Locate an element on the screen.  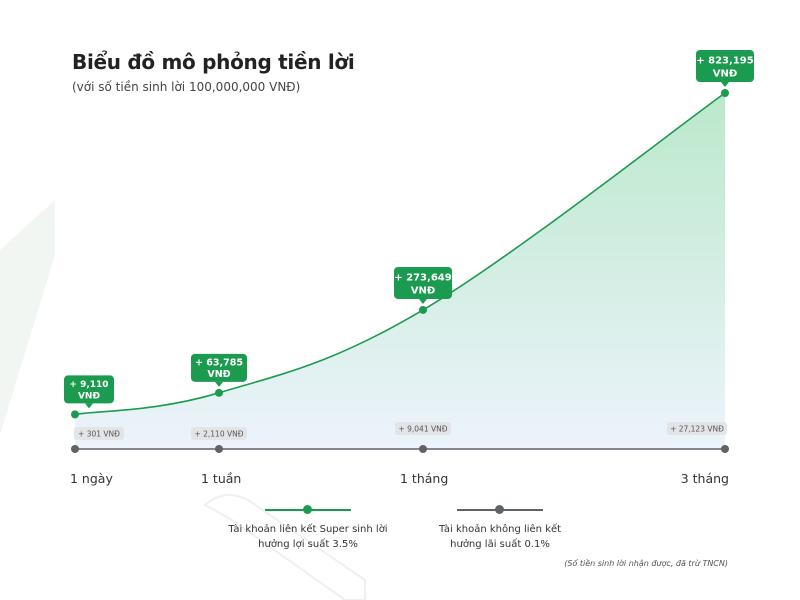
data-label-linked-value: + 9,110 is located at coordinates (88, 385).